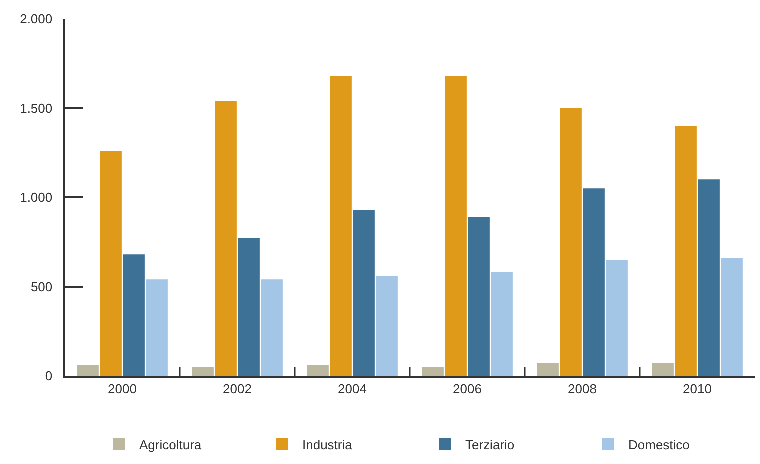 This screenshot has width=760, height=464. Describe the element at coordinates (41, 286) in the screenshot. I see `y-tick-label: 500` at that location.